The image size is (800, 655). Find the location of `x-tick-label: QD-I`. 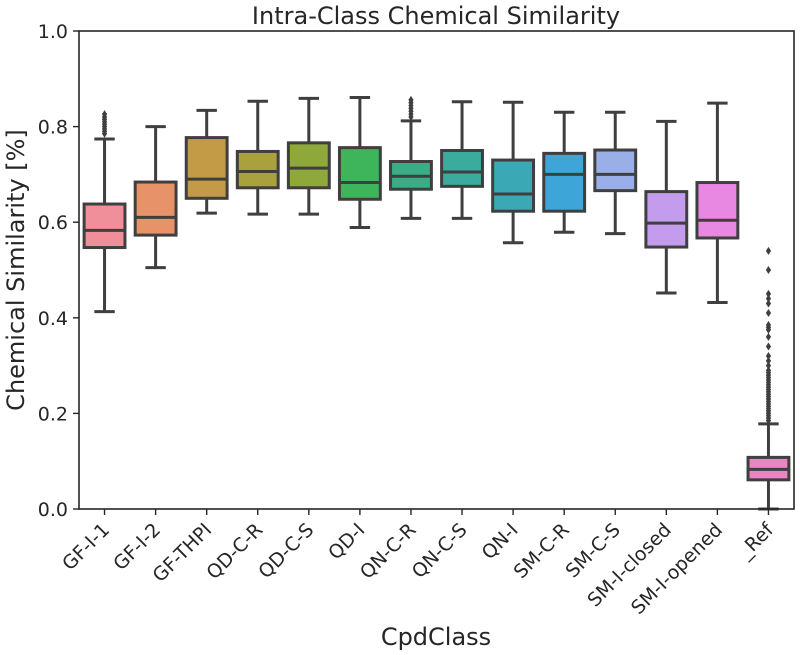

x-tick-label: QD-I is located at coordinates (346, 541).